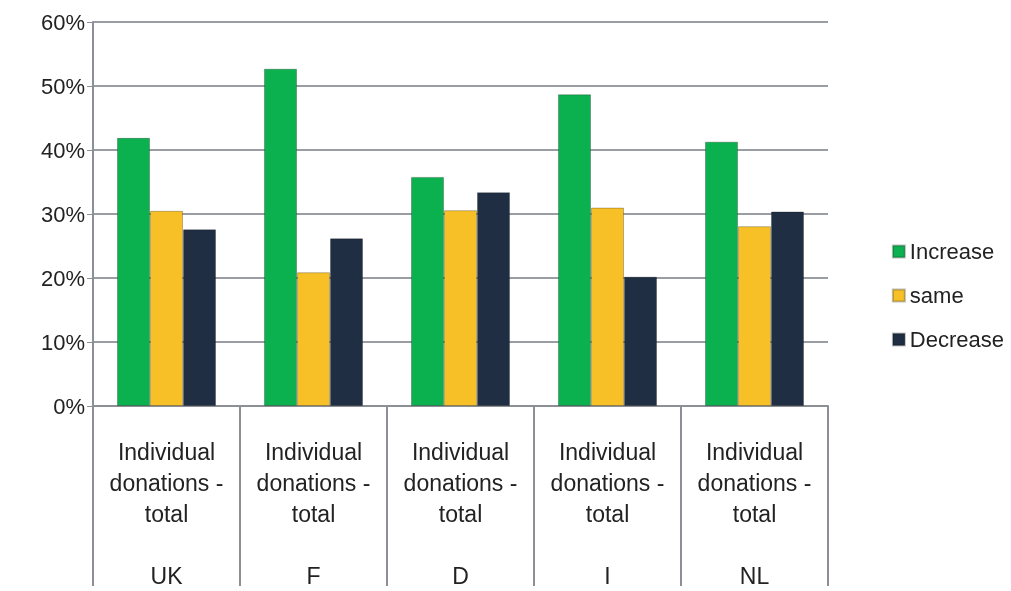 The image size is (1011, 591). Describe the element at coordinates (62, 150) in the screenshot. I see `y-tick-label: 40%` at that location.